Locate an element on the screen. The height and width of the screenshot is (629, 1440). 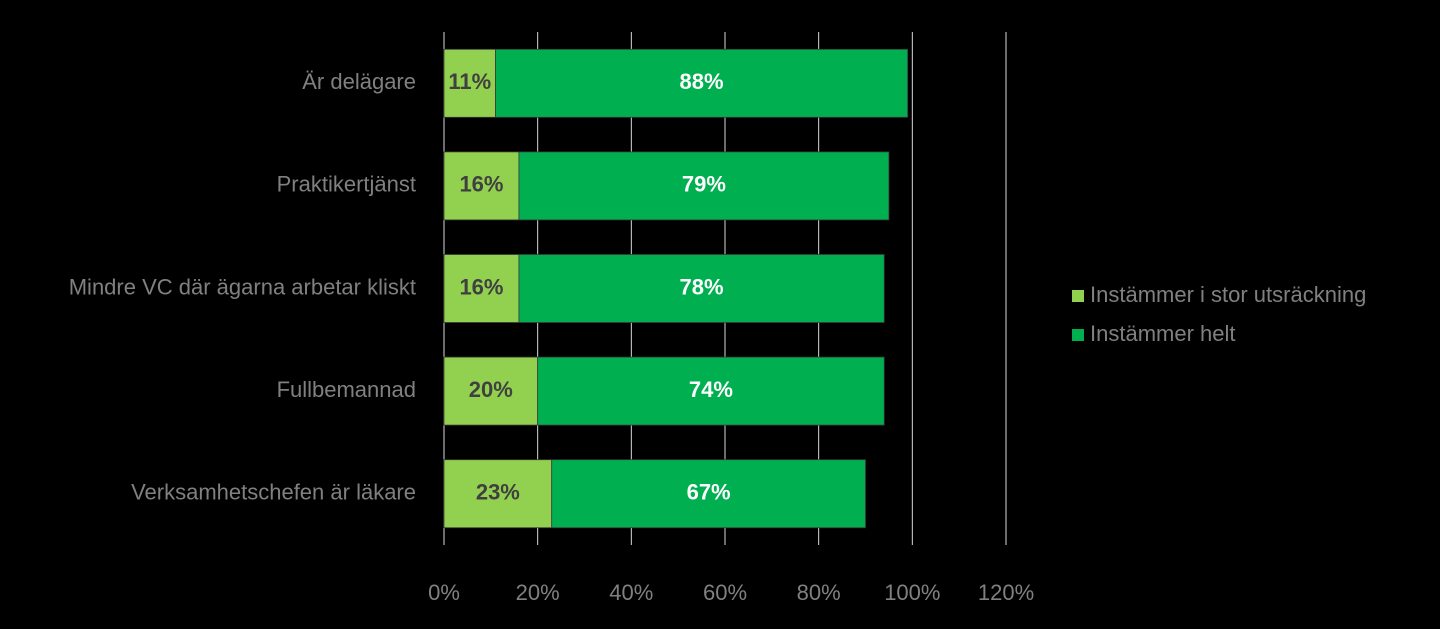
category-label: Fullbemannad is located at coordinates (346, 389).